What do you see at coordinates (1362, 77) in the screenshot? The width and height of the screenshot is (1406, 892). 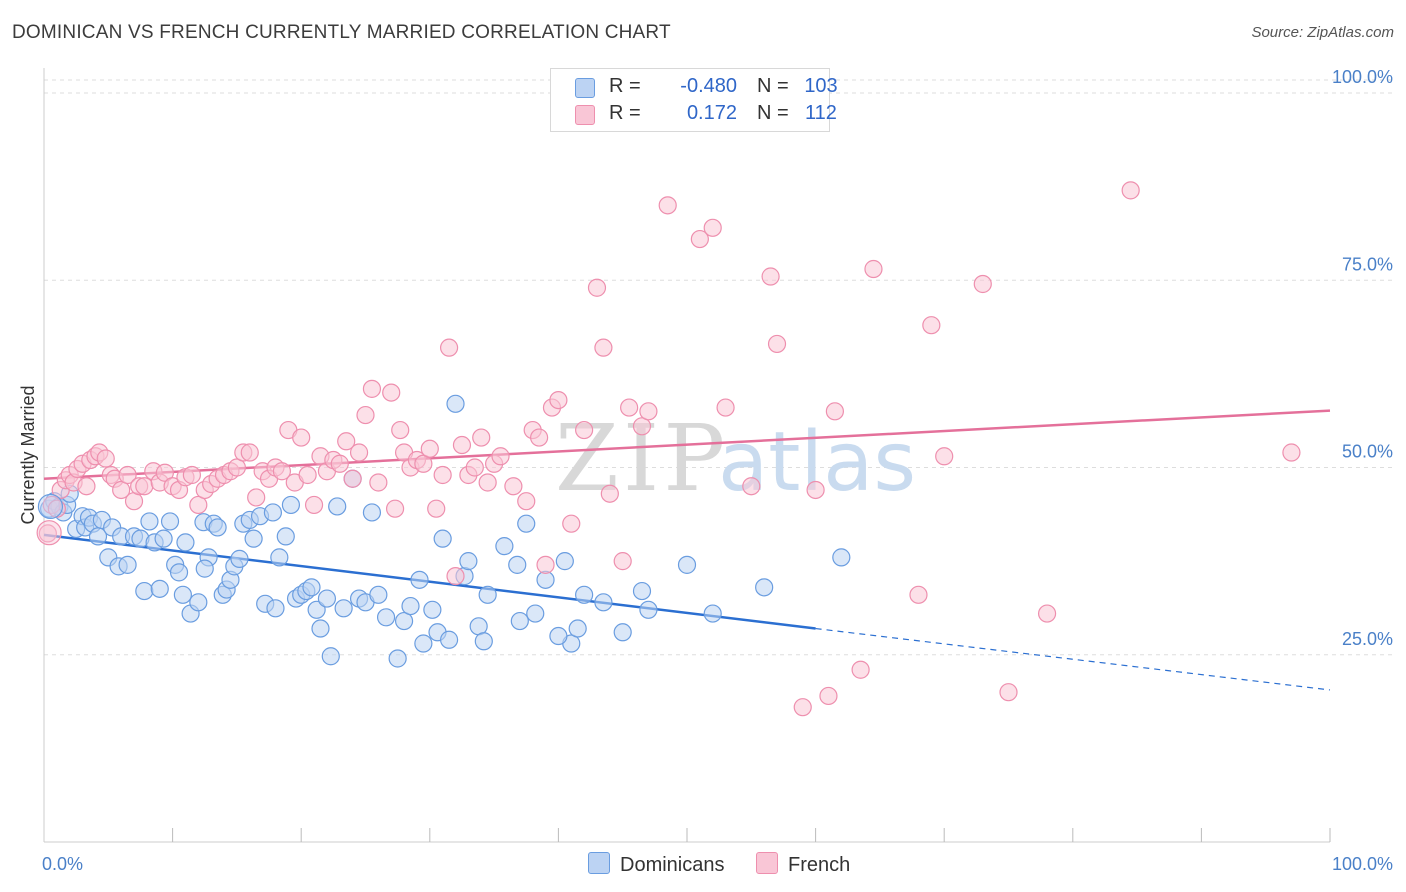 I see `y-tick-label: 100.0%` at bounding box center [1362, 77].